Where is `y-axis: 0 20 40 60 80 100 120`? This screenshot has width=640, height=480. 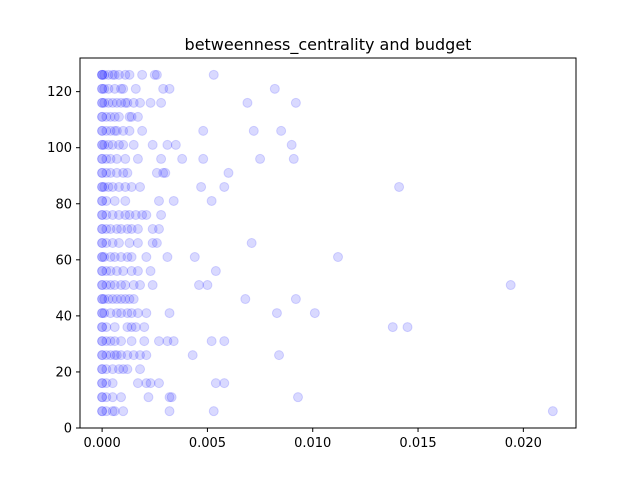
y-axis: 0 20 40 60 80 100 120 is located at coordinates (63, 261).